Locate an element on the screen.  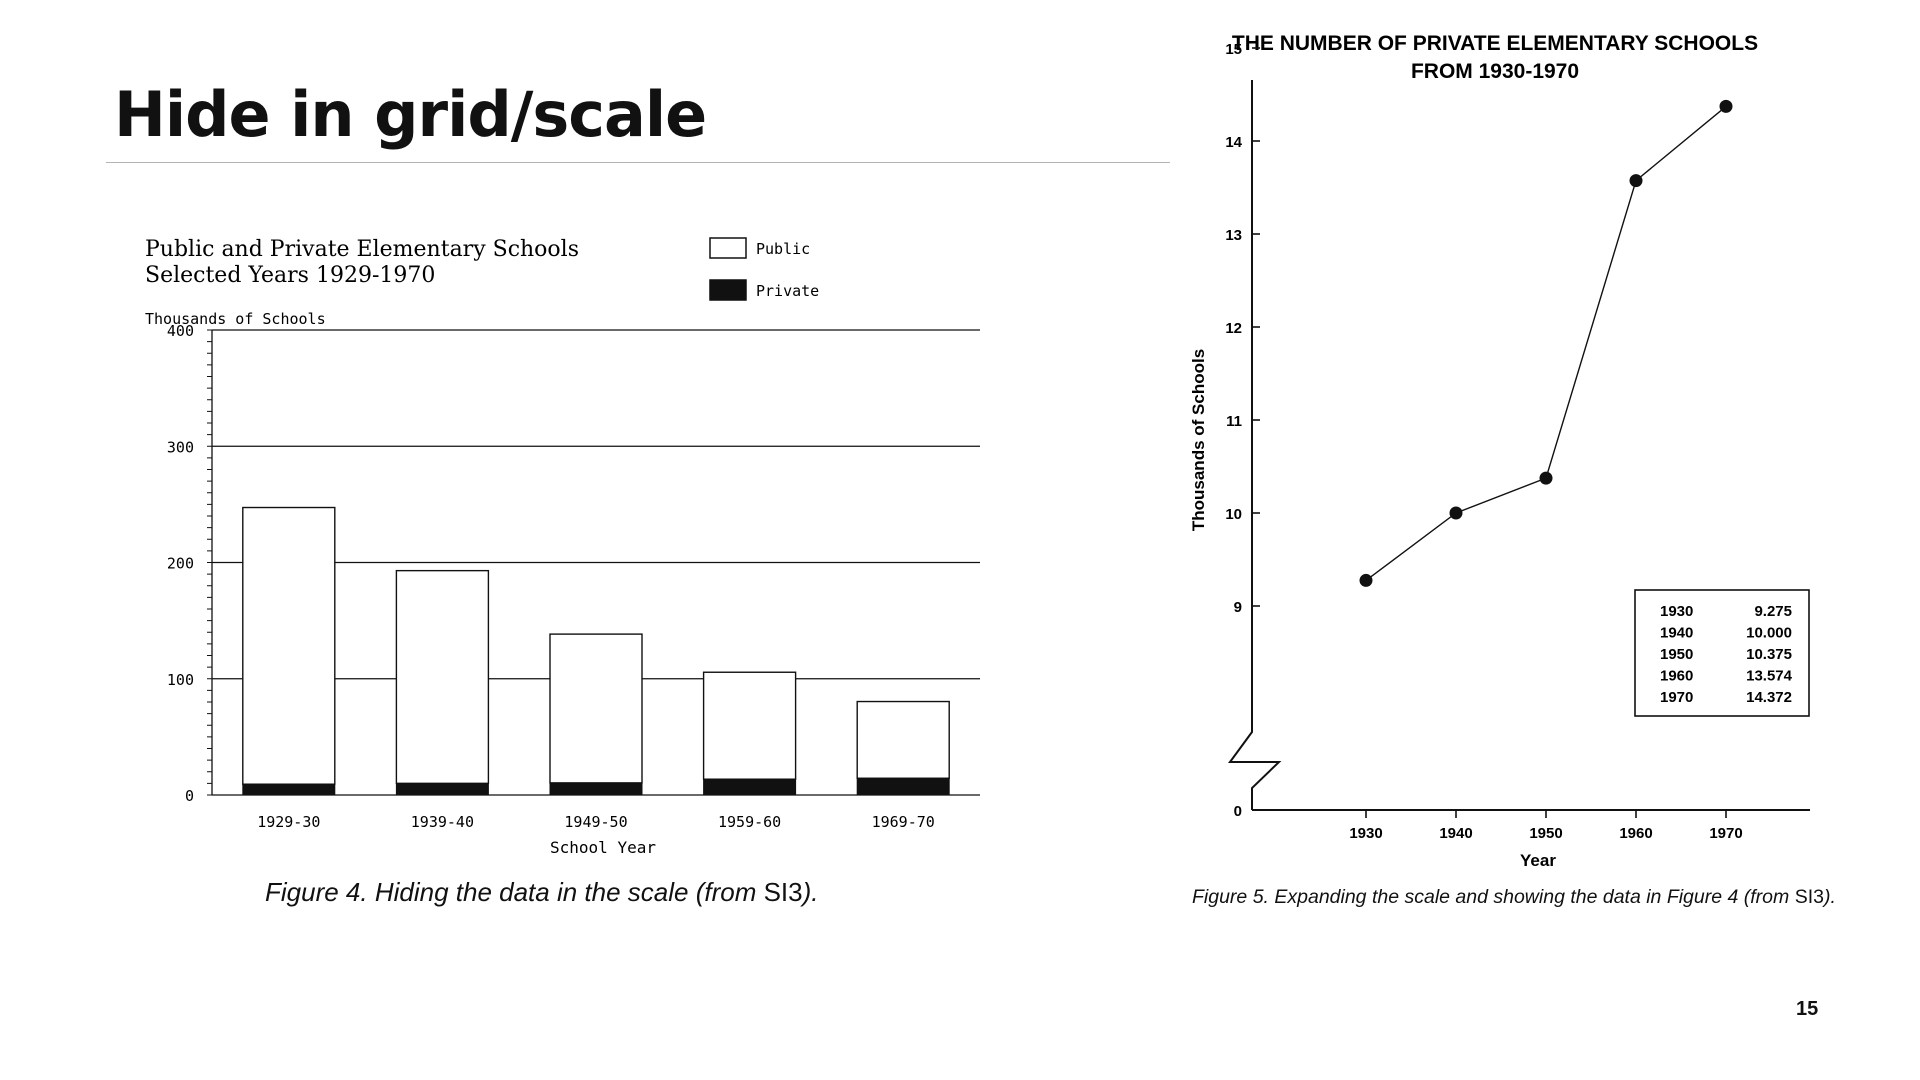
y-tick-label-10: 10 is located at coordinates (1233, 514).